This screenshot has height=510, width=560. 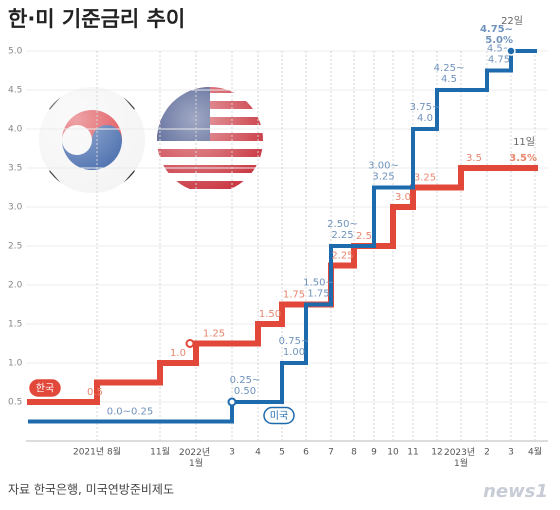 What do you see at coordinates (282, 453) in the screenshot?
I see `x-tick-label: 5` at bounding box center [282, 453].